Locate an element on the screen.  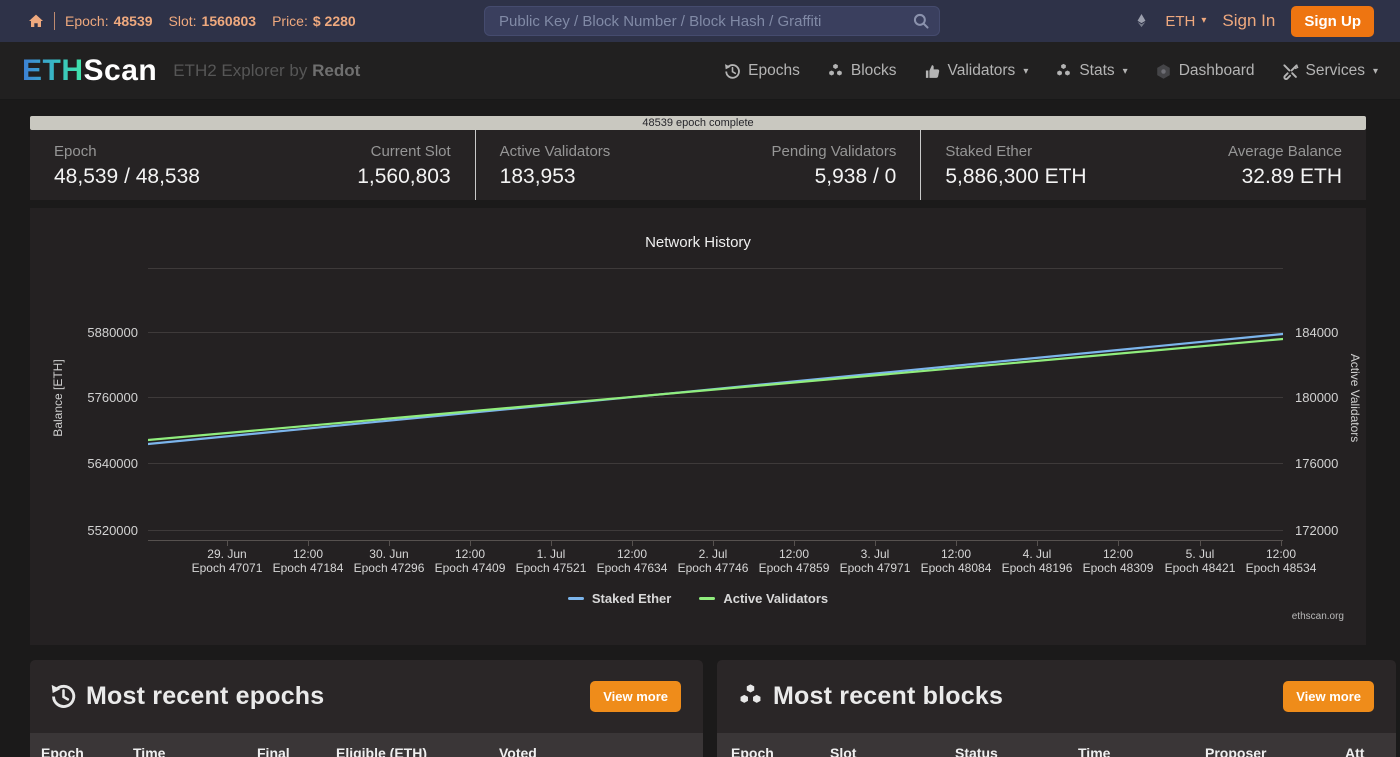
card-title: Most recent blocks is located at coordinates (888, 696).